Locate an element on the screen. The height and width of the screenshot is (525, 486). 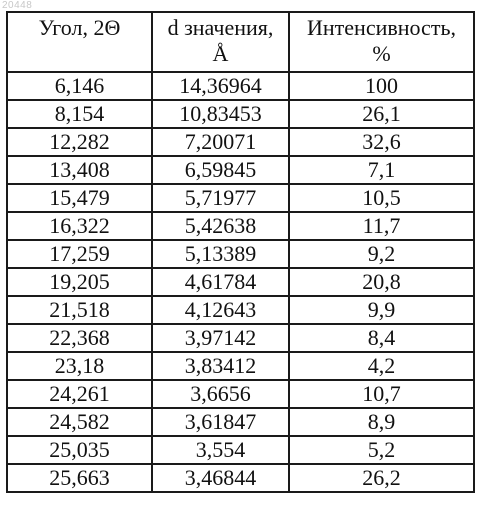
cell-angle: 17,259 is located at coordinates (79, 254).